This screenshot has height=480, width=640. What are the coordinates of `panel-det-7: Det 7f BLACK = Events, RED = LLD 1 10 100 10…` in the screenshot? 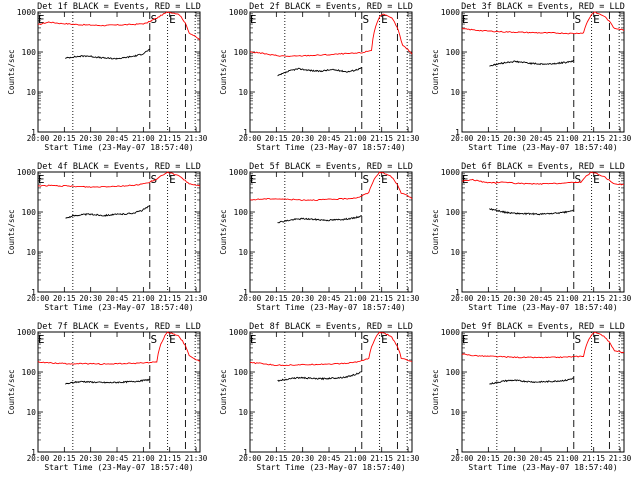 It's located at (107, 397).